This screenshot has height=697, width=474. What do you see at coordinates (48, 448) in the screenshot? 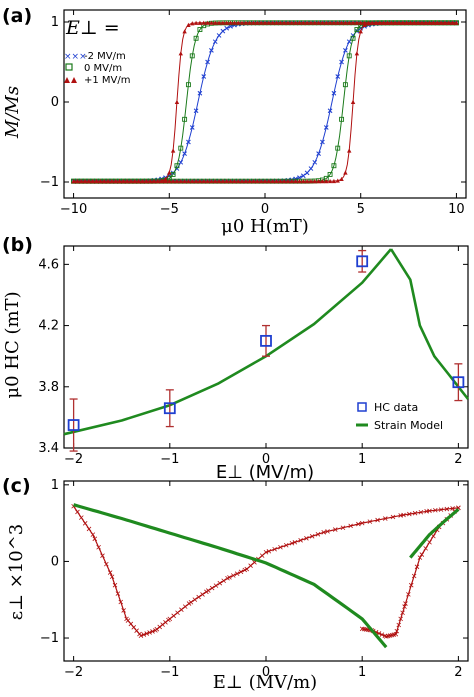
I see `panel-b-ytick-label: 3.4` at bounding box center [48, 448].